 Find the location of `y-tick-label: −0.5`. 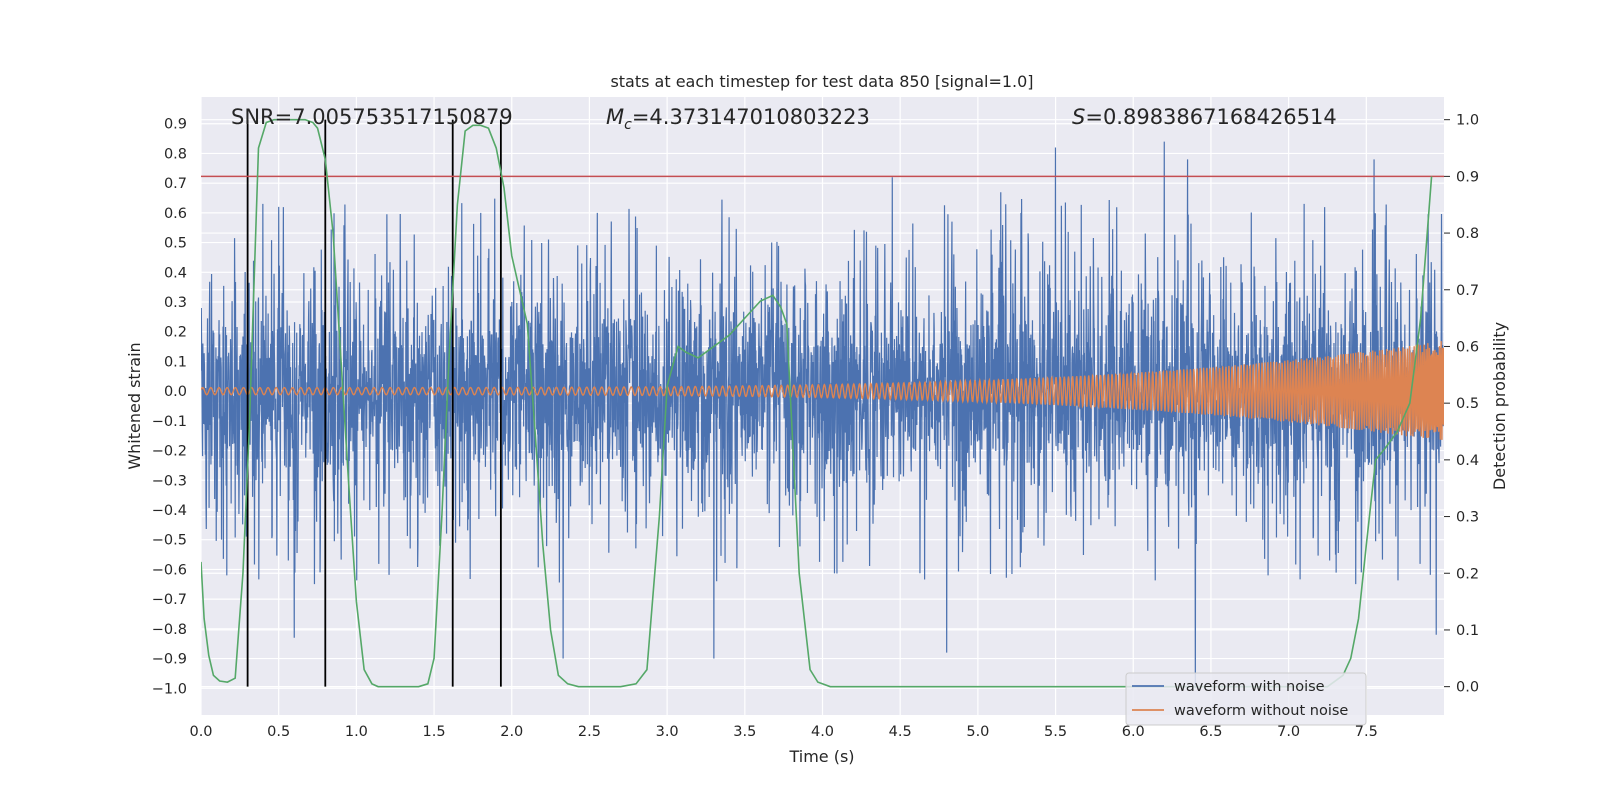

y-tick-label: −0.5 is located at coordinates (169, 541).